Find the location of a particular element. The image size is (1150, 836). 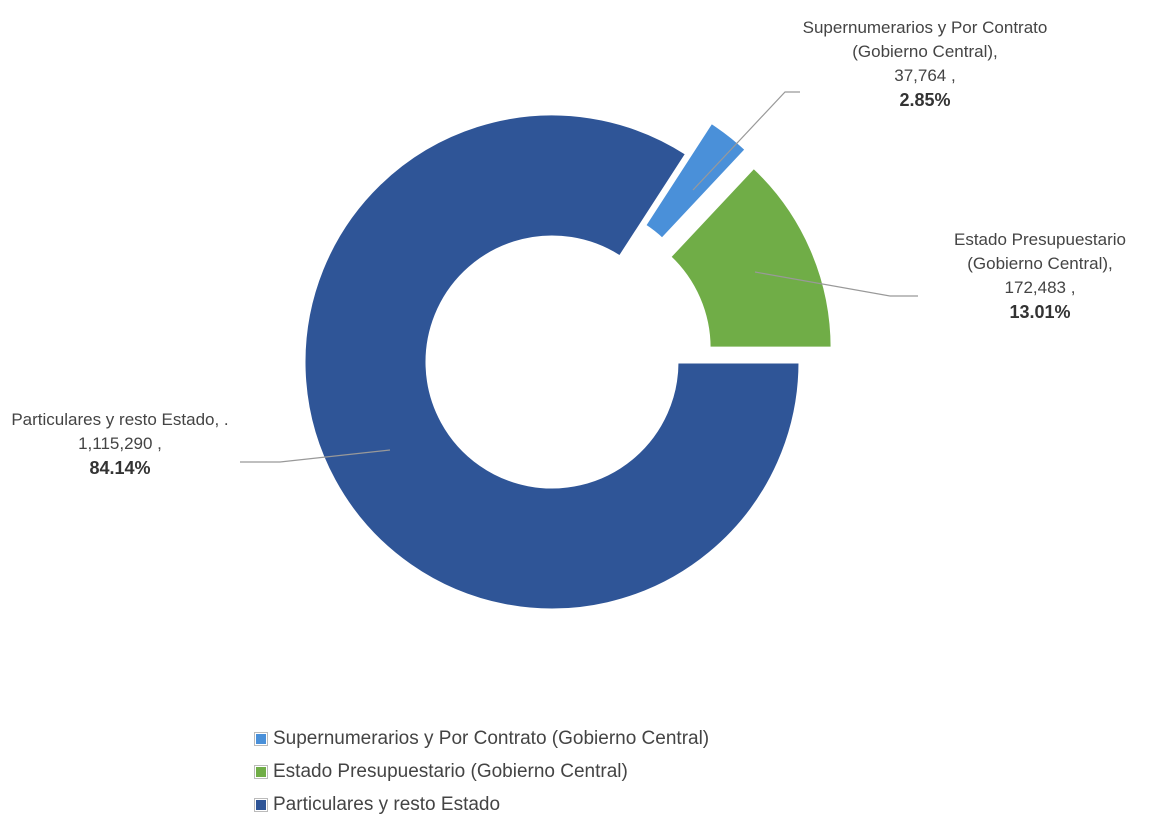

legend-label: Particulares y resto Estado is located at coordinates (387, 804).